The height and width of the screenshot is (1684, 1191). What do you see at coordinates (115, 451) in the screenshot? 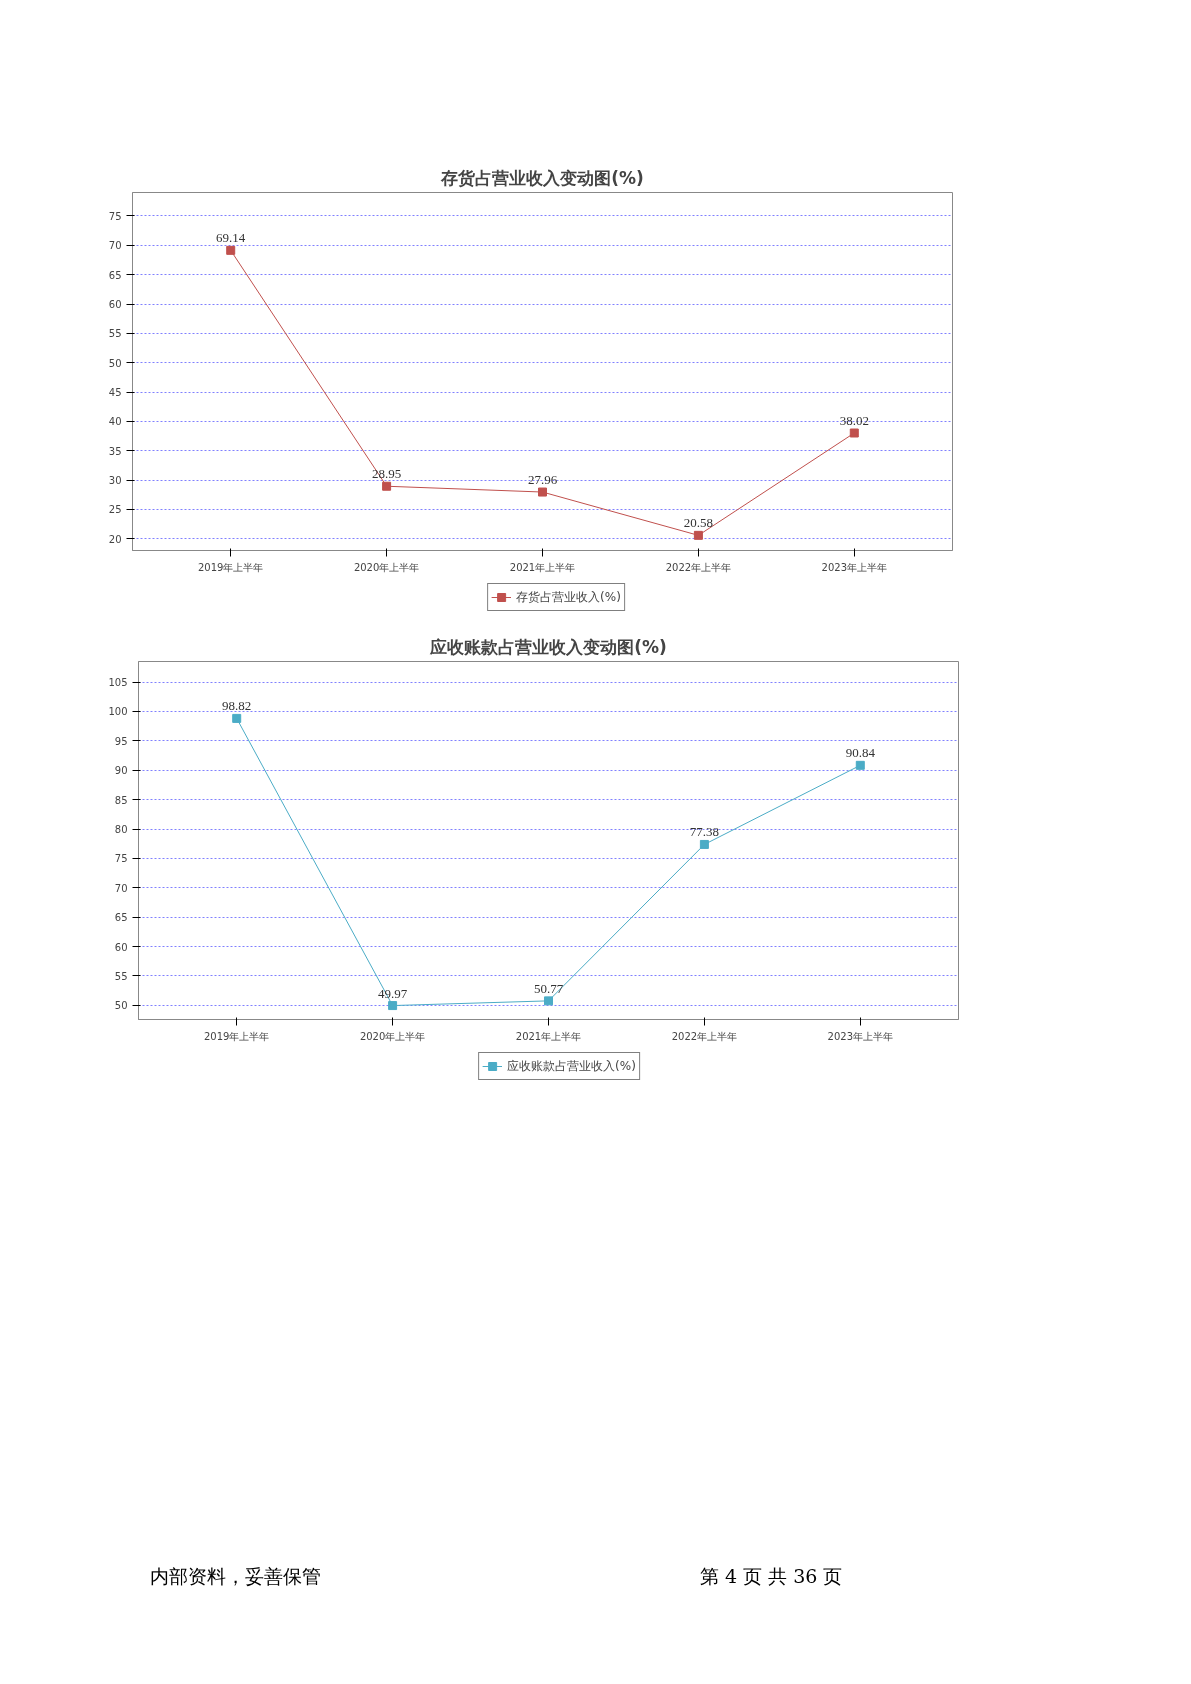
I see `y-tick-label: 35` at bounding box center [115, 451].